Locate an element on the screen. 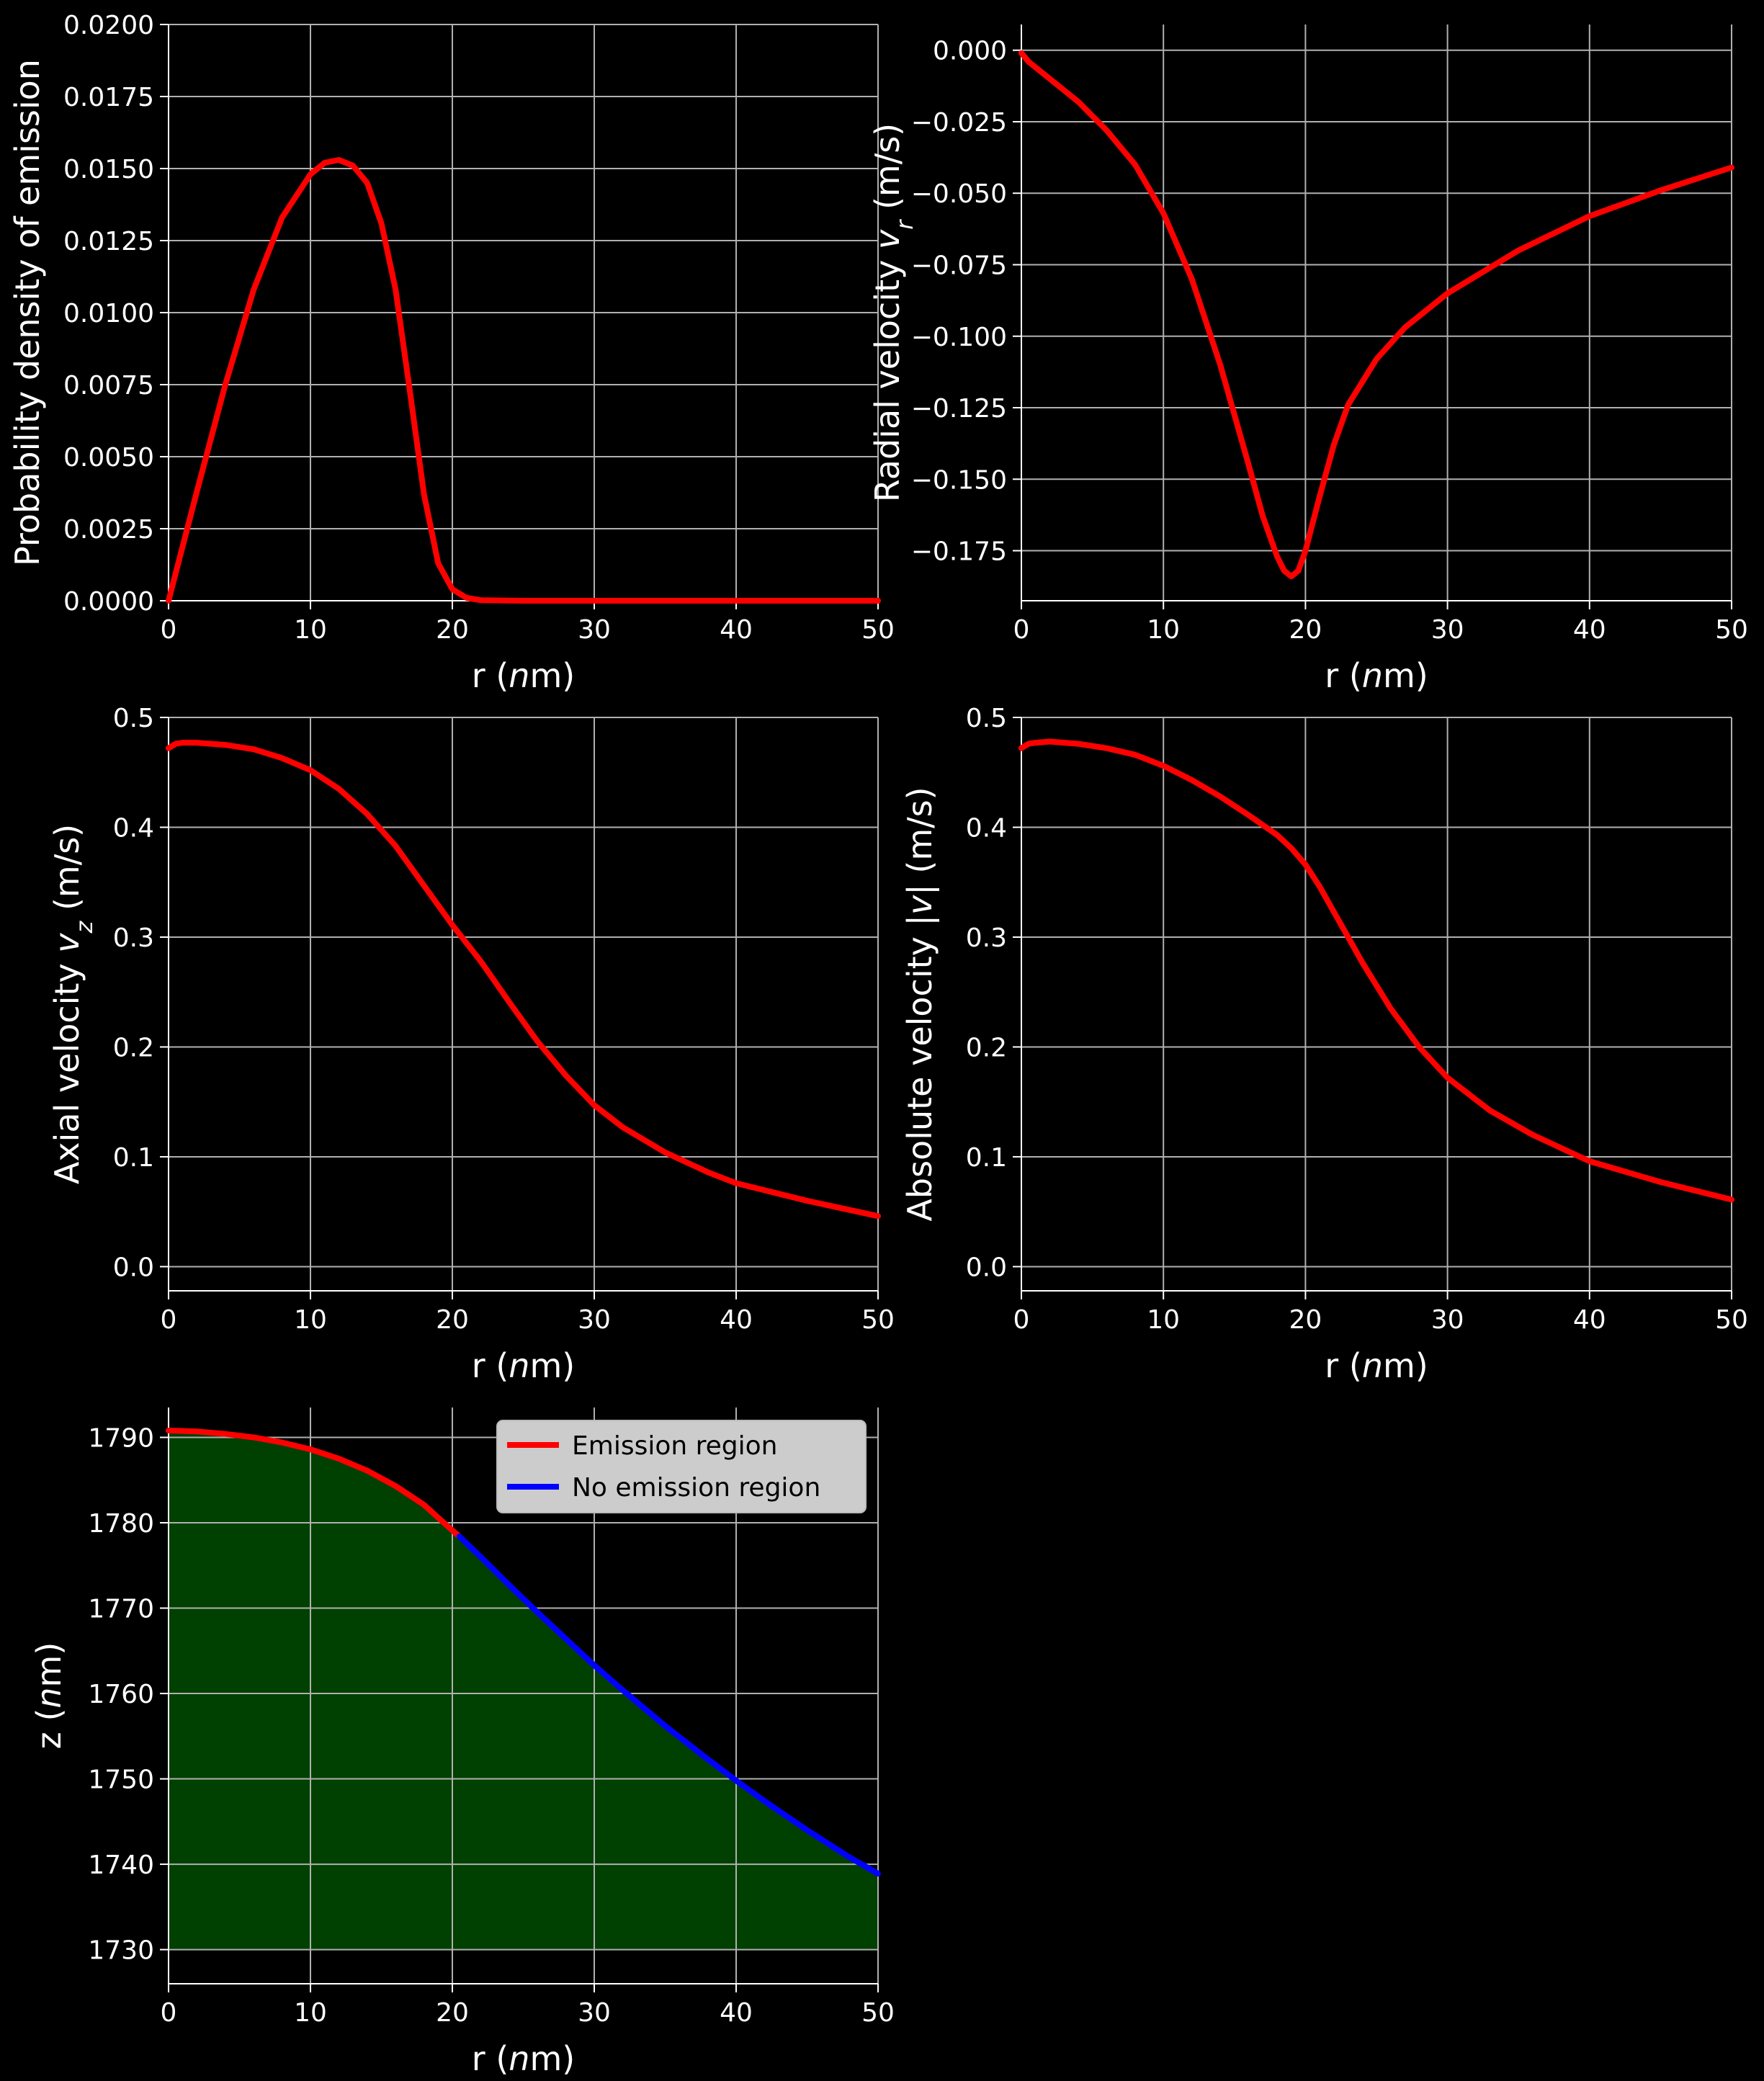  y-tick-label: 0.0150 is located at coordinates (108, 169).